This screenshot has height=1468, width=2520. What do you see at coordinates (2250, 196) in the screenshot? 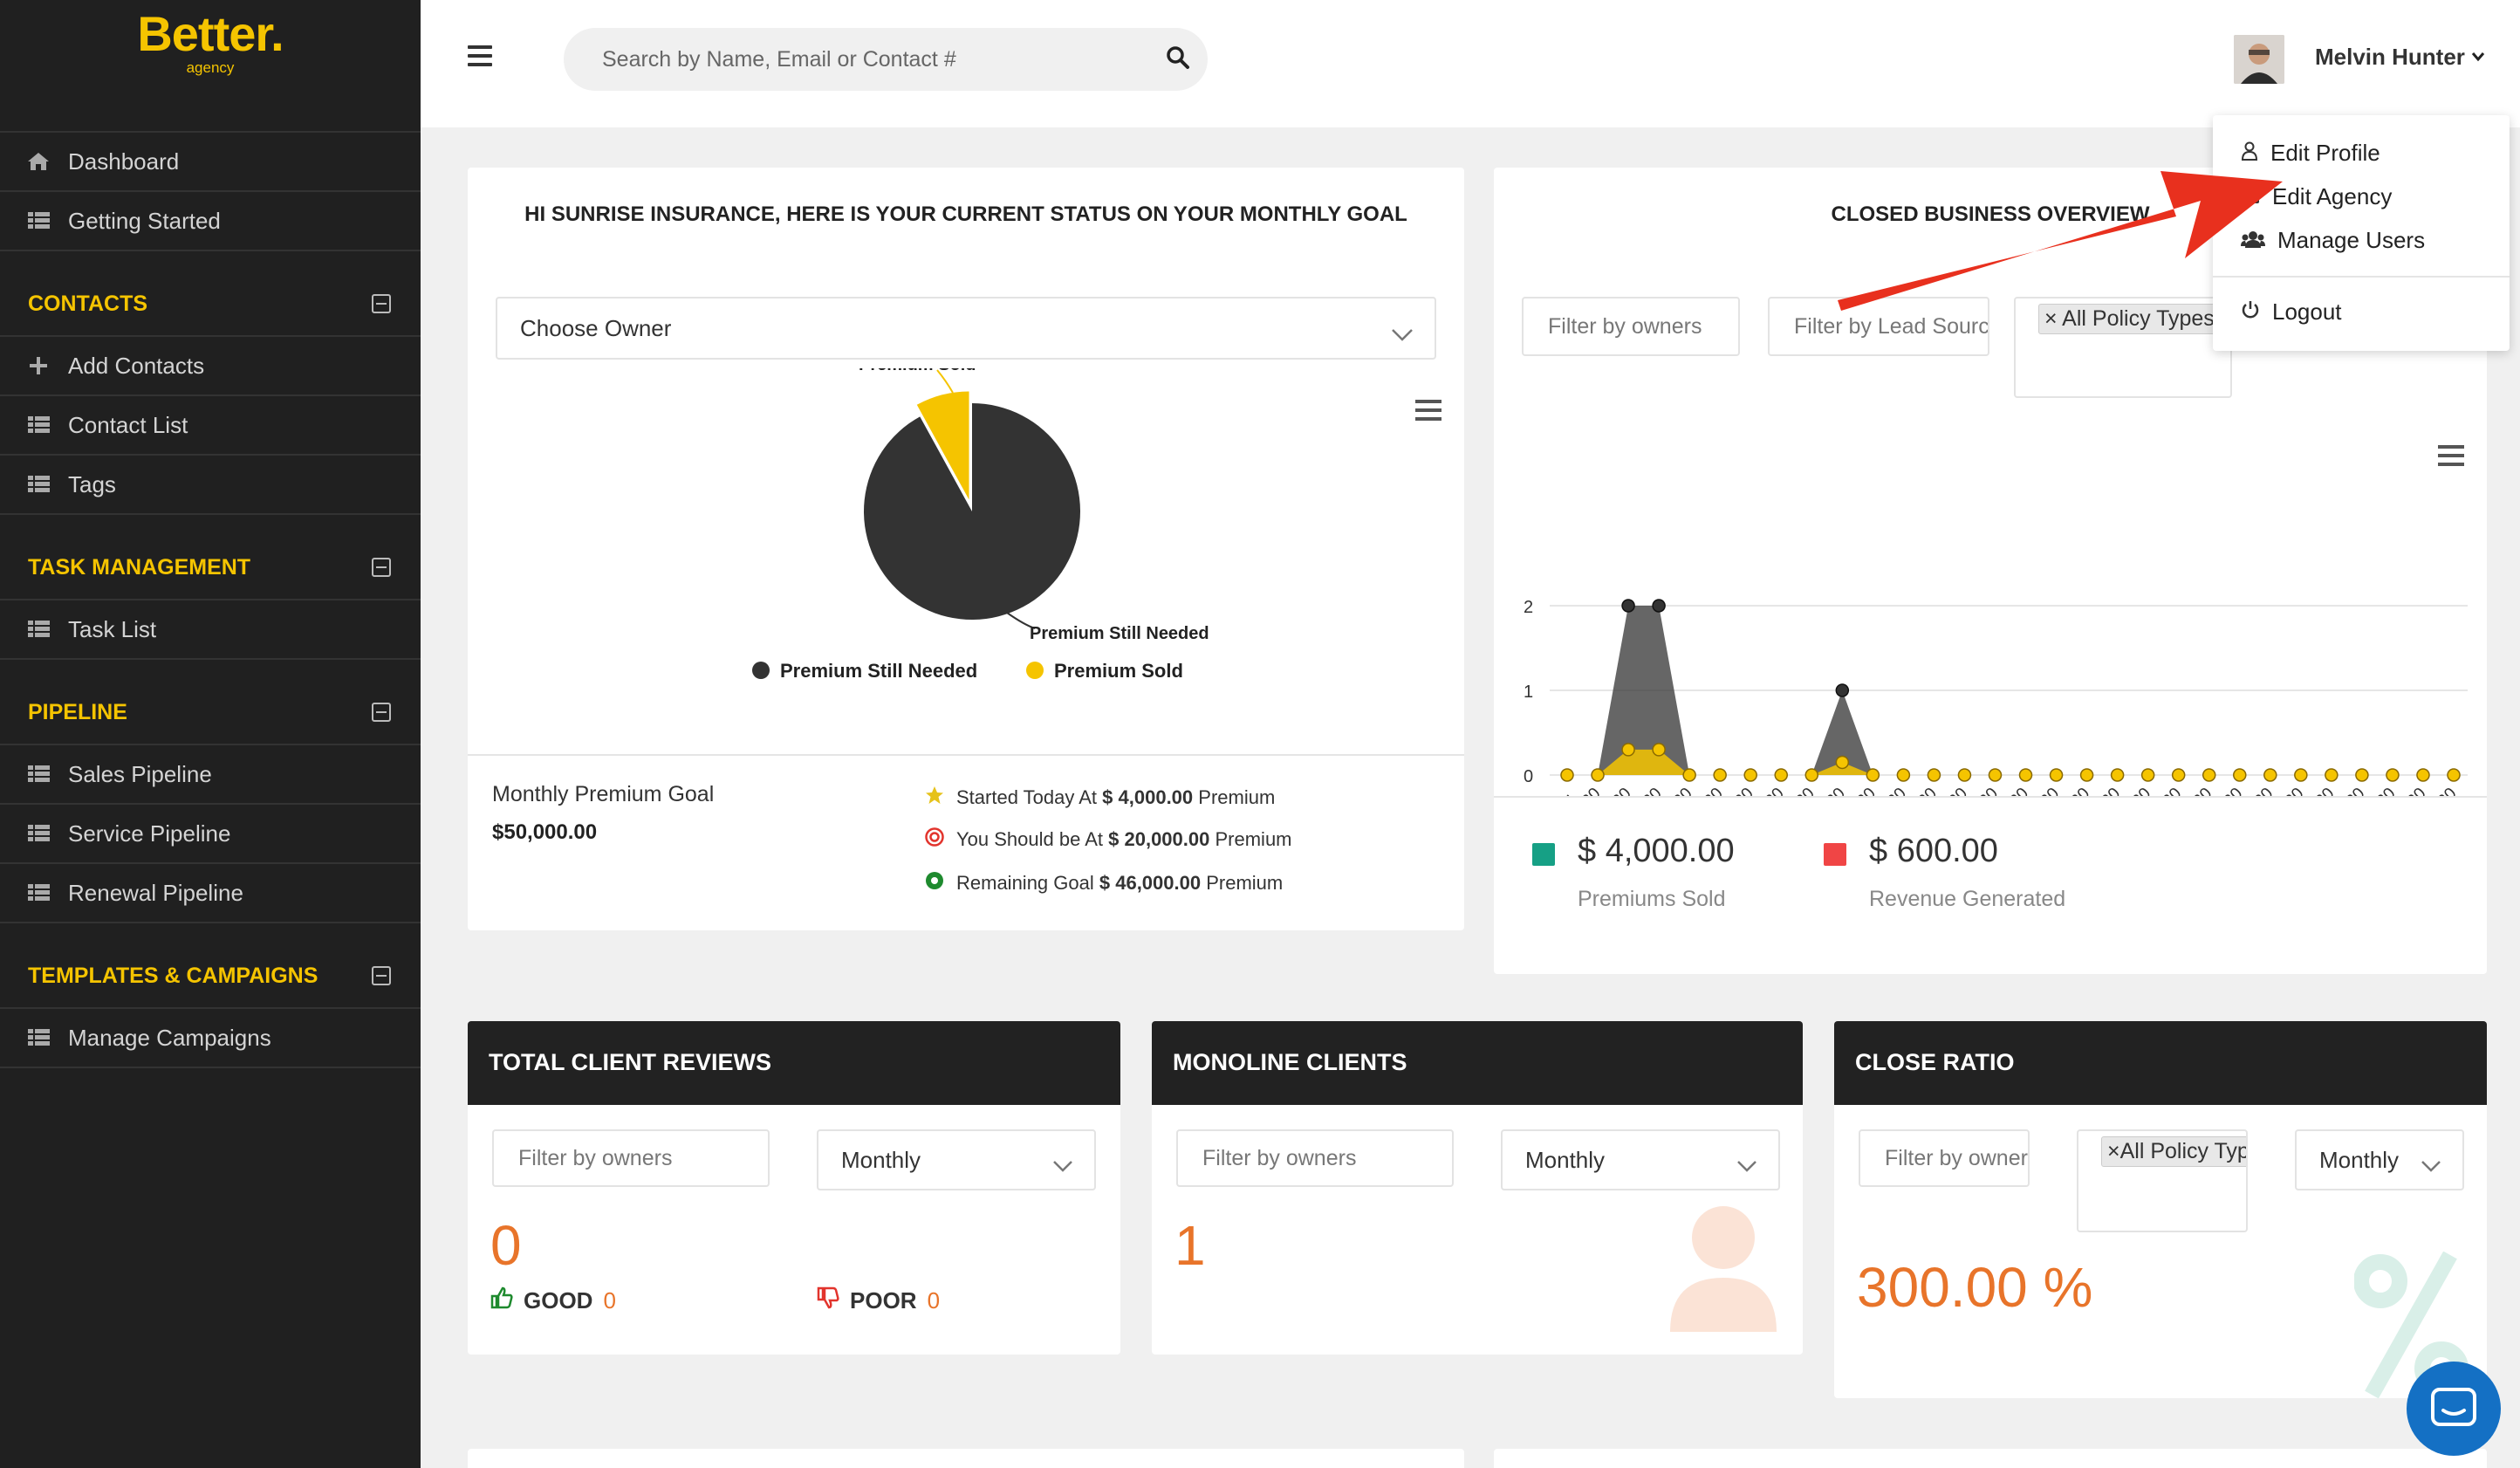
I see `briefcase-icon` at bounding box center [2250, 196].